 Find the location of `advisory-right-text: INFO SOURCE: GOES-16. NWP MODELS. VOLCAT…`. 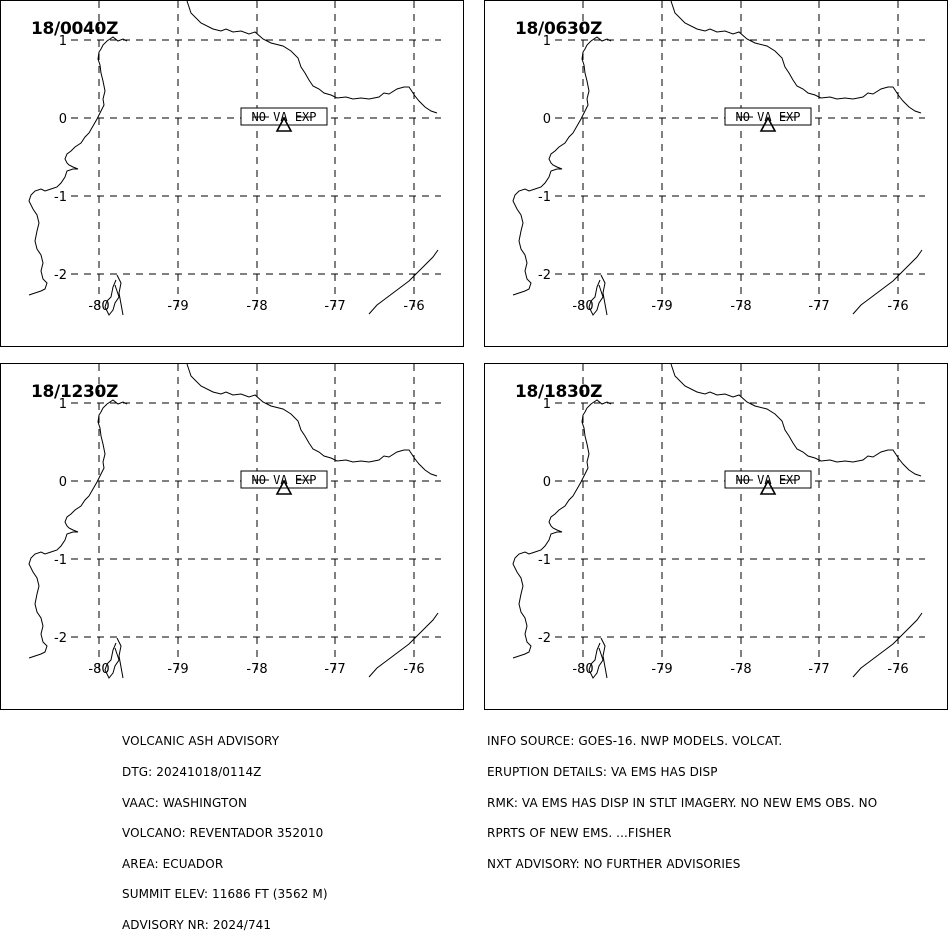

advisory-right-text: INFO SOURCE: GOES-16. NWP MODELS. VOLCAT… is located at coordinates (682, 797).